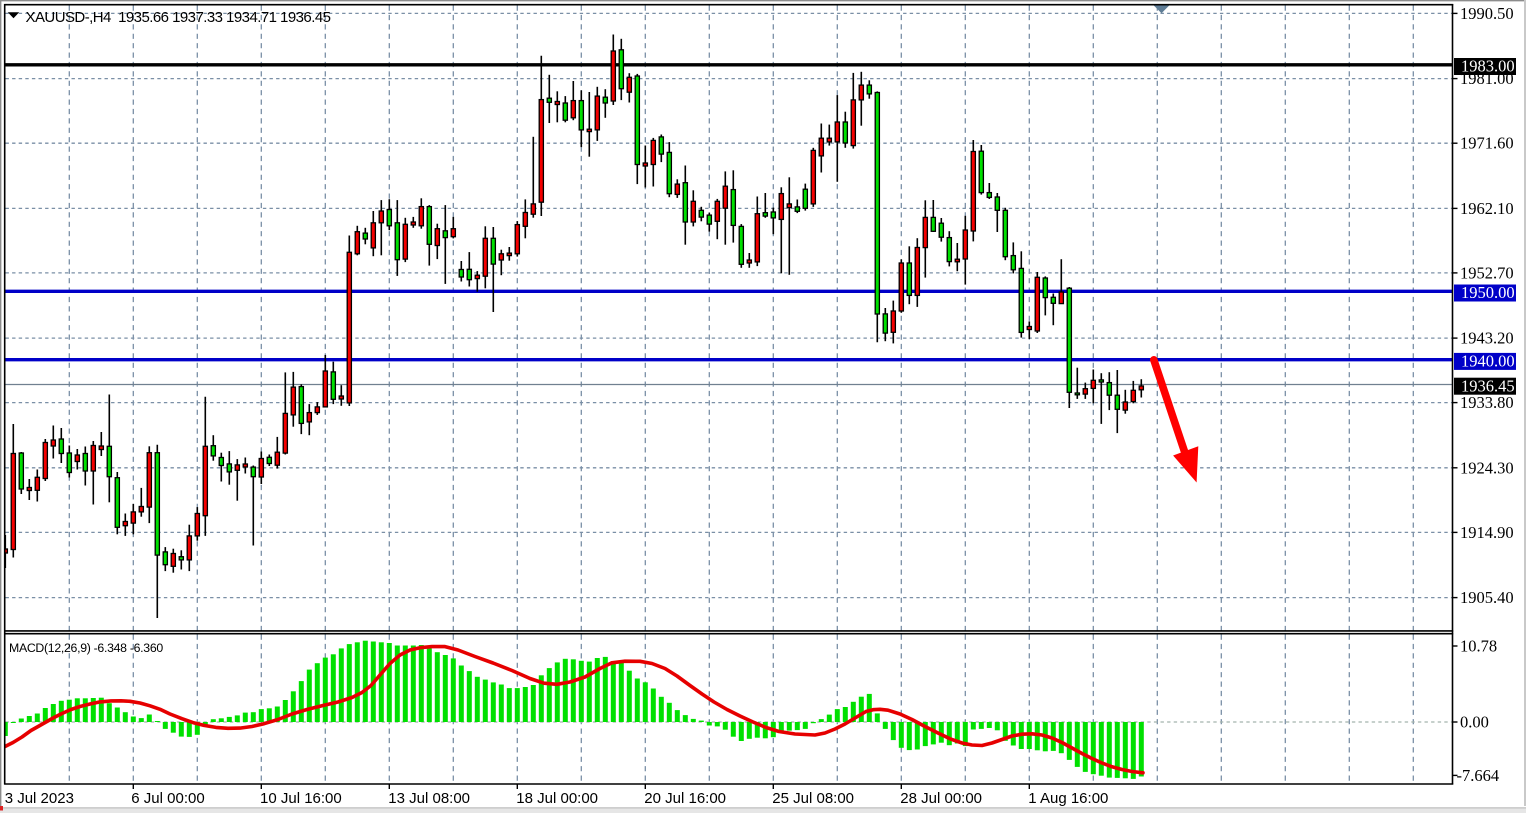 The image size is (1526, 813). I want to click on svg-text: 6 Jul 00:00, so click(167, 798).